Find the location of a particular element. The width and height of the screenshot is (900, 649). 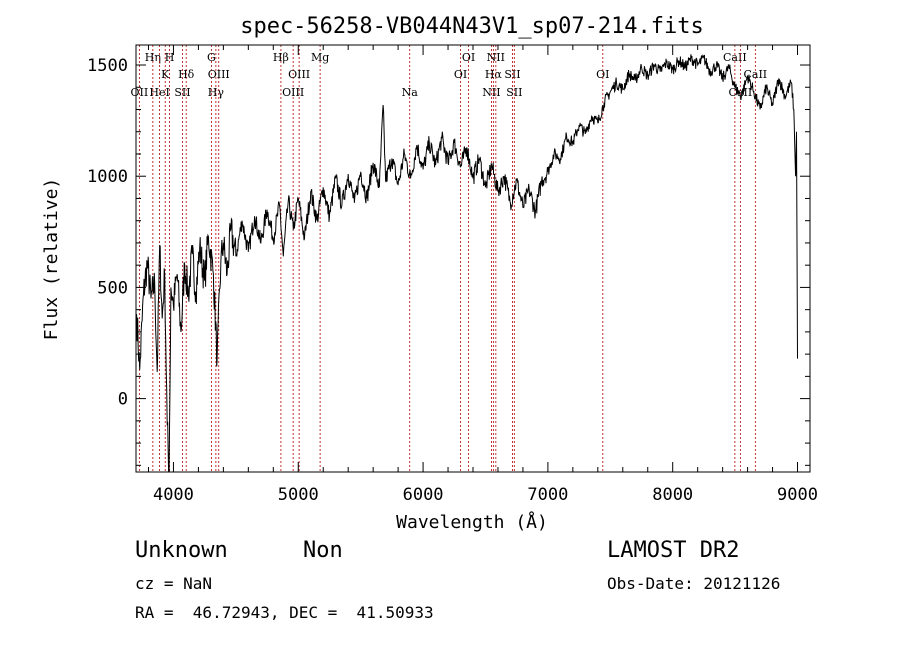

object-subclass: Non is located at coordinates (323, 550).